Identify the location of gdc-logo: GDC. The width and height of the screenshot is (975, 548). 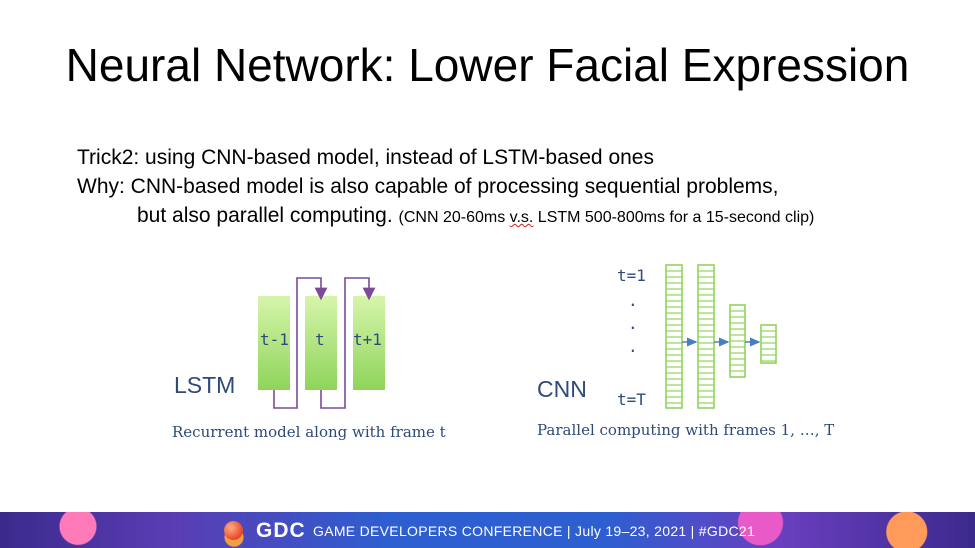
(281, 530).